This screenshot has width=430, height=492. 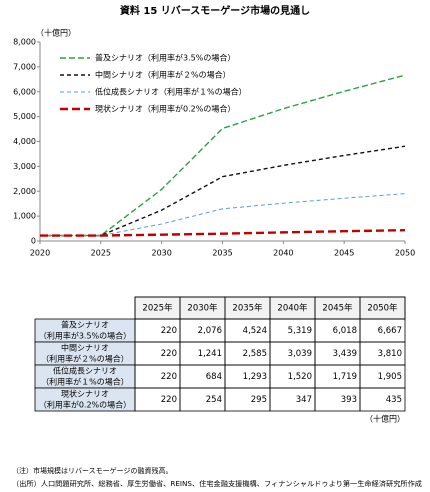 What do you see at coordinates (345, 354) in the screenshot?
I see `table-value: 3,439` at bounding box center [345, 354].